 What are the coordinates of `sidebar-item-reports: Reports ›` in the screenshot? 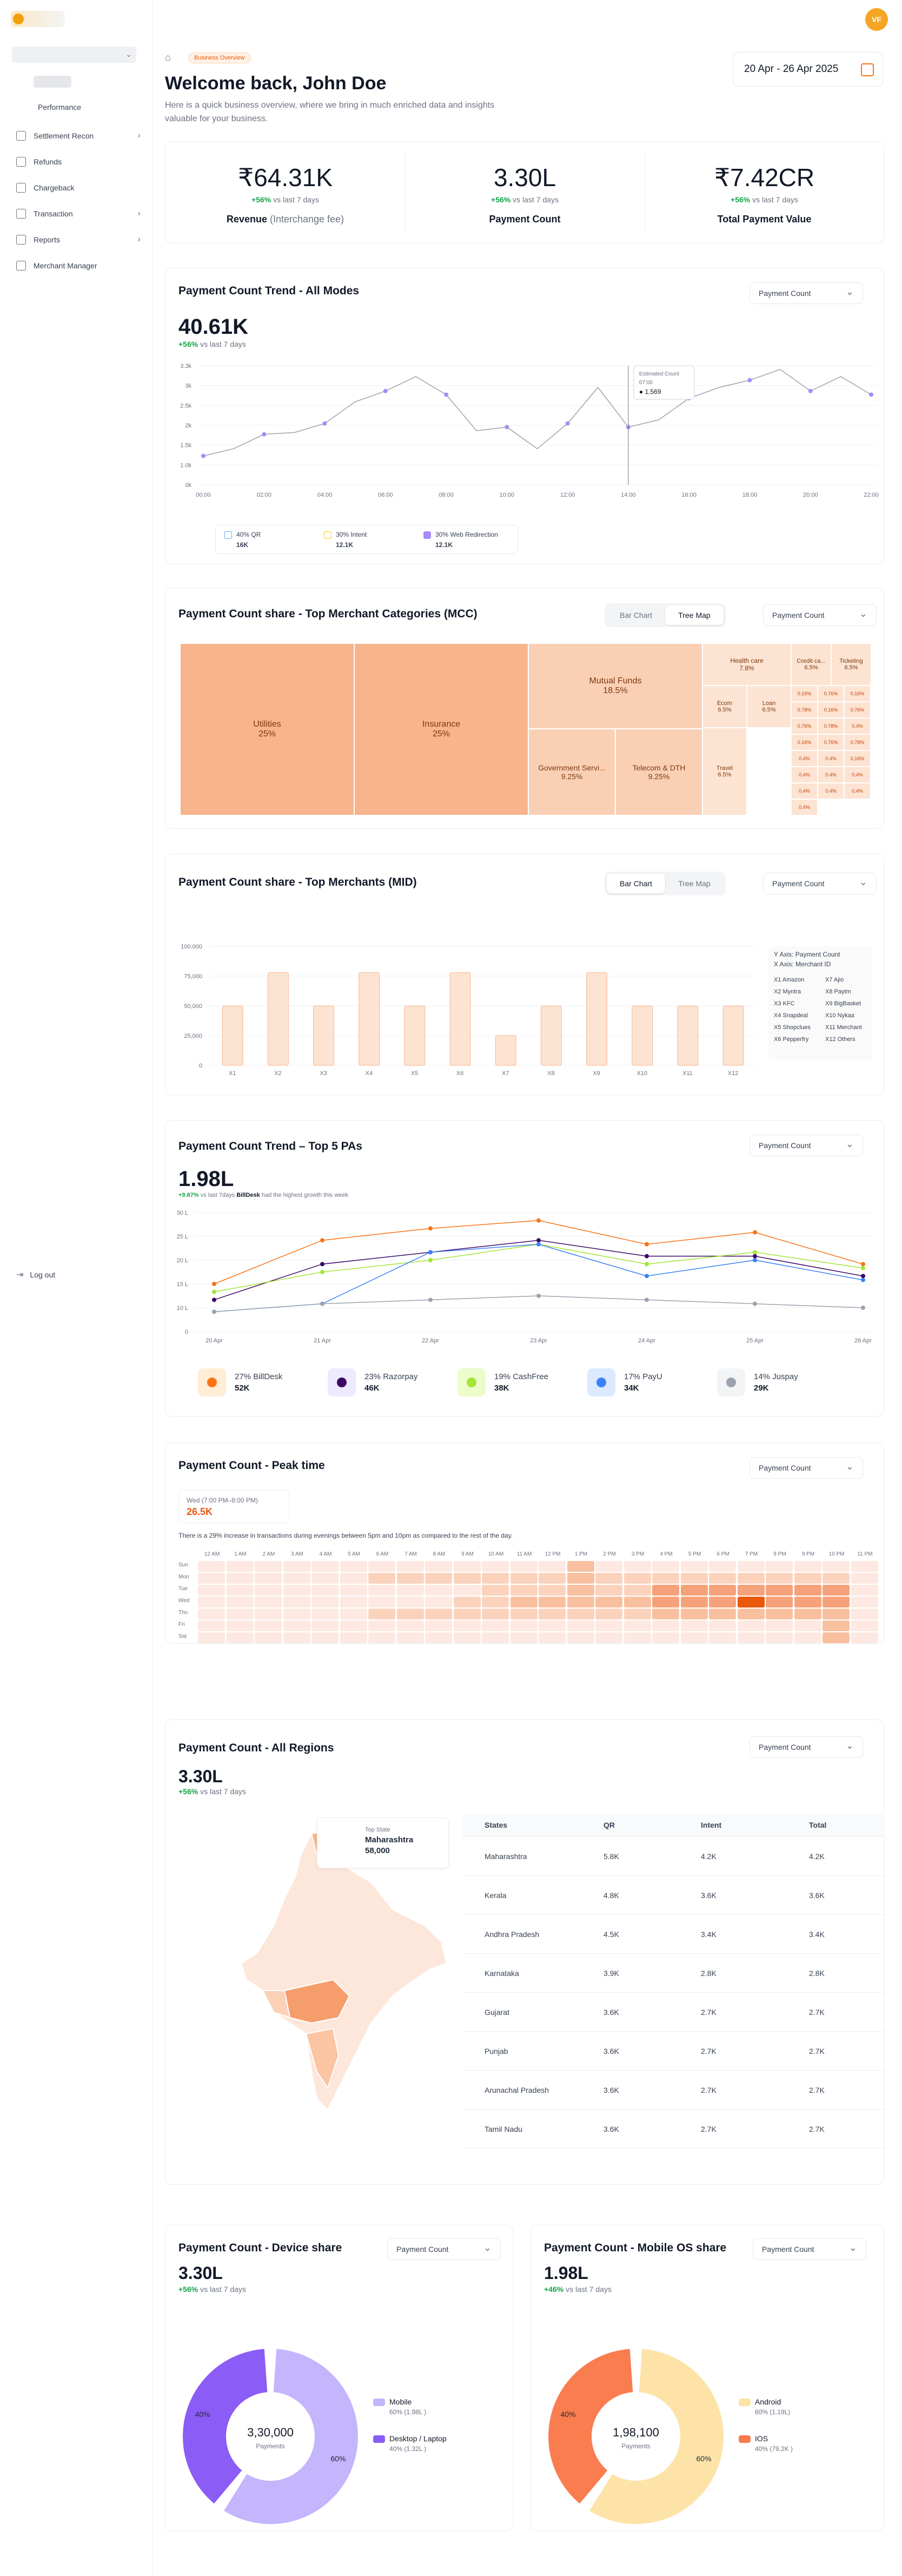 It's located at (78, 240).